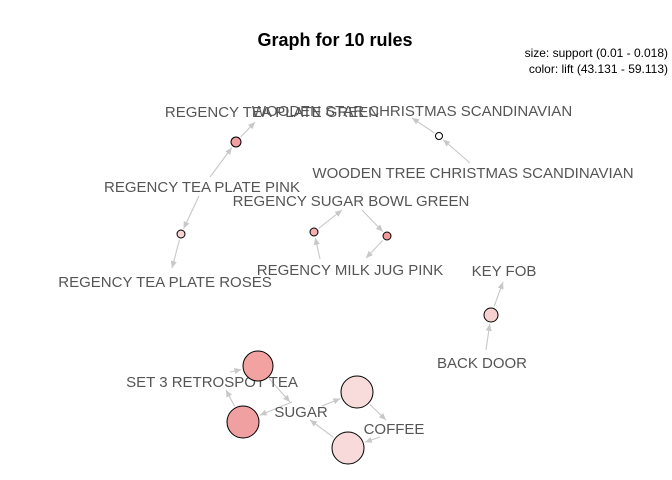 This screenshot has height=480, width=672. Describe the element at coordinates (331, 402) in the screenshot. I see `edge-r9-in` at that location.